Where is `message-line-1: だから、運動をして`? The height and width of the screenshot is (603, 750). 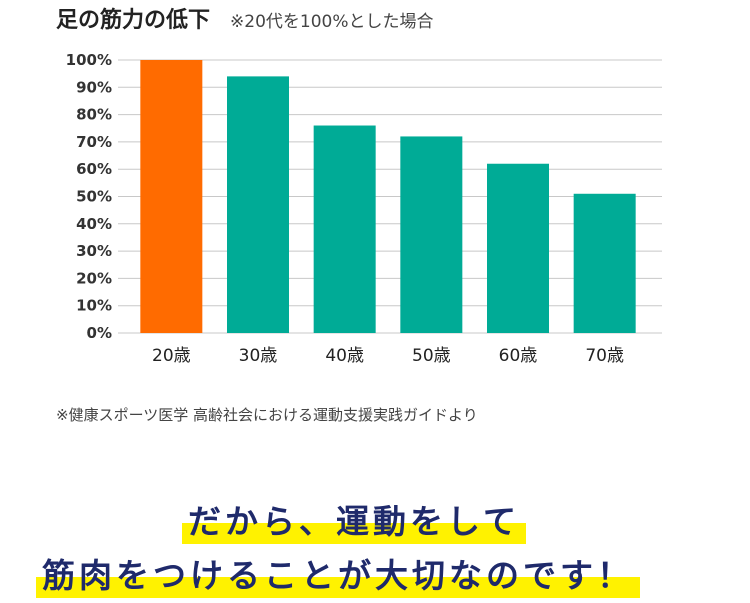
message-line-1: だから、運動をして is located at coordinates (354, 522).